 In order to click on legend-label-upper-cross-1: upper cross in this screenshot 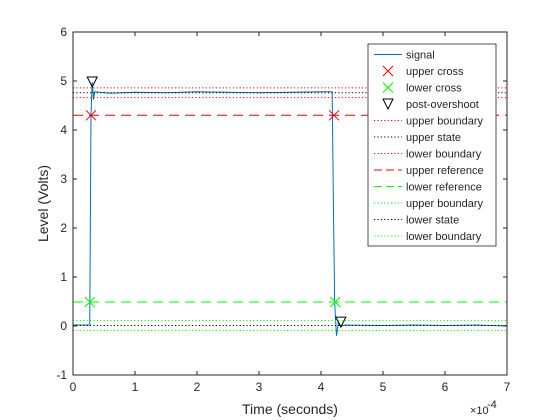, I will do `click(435, 72)`.